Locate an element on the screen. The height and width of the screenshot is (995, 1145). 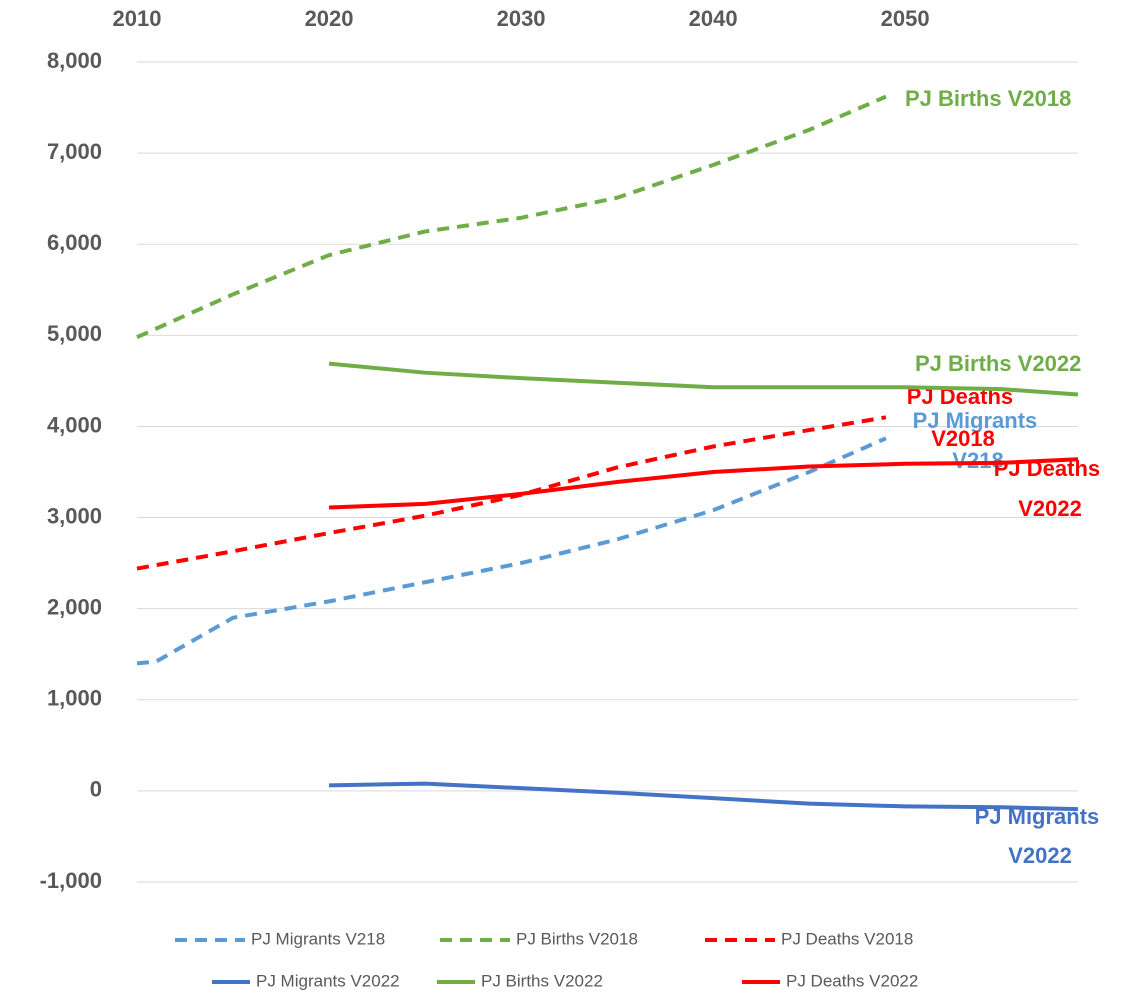
y-tick-label: 1,000 is located at coordinates (74, 698).